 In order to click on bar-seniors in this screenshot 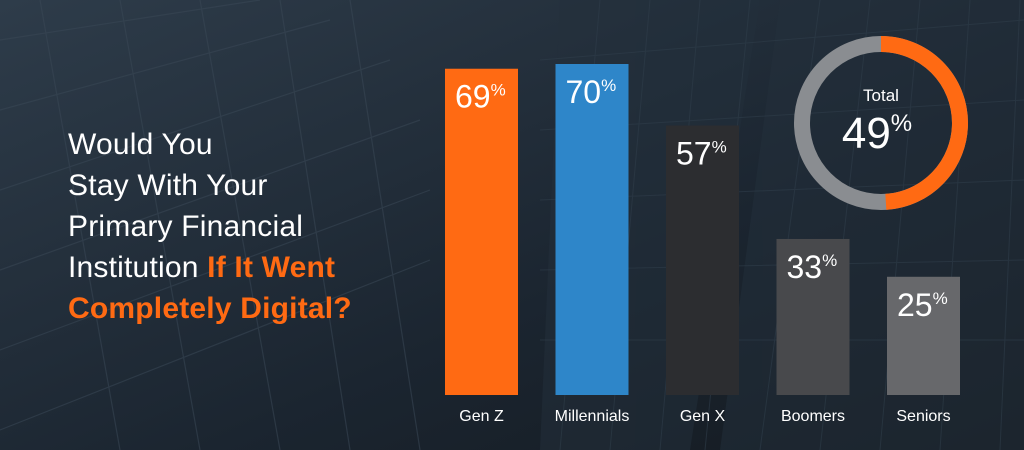, I will do `click(923, 335)`.